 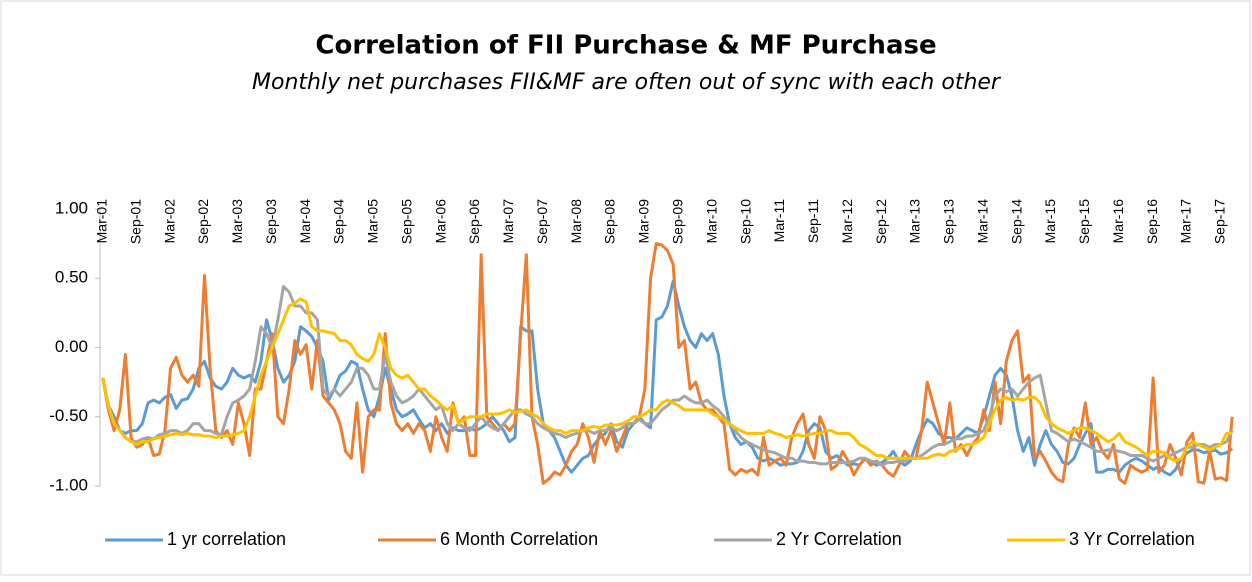 I want to click on x-tick-label: Sep-07, so click(x=542, y=221).